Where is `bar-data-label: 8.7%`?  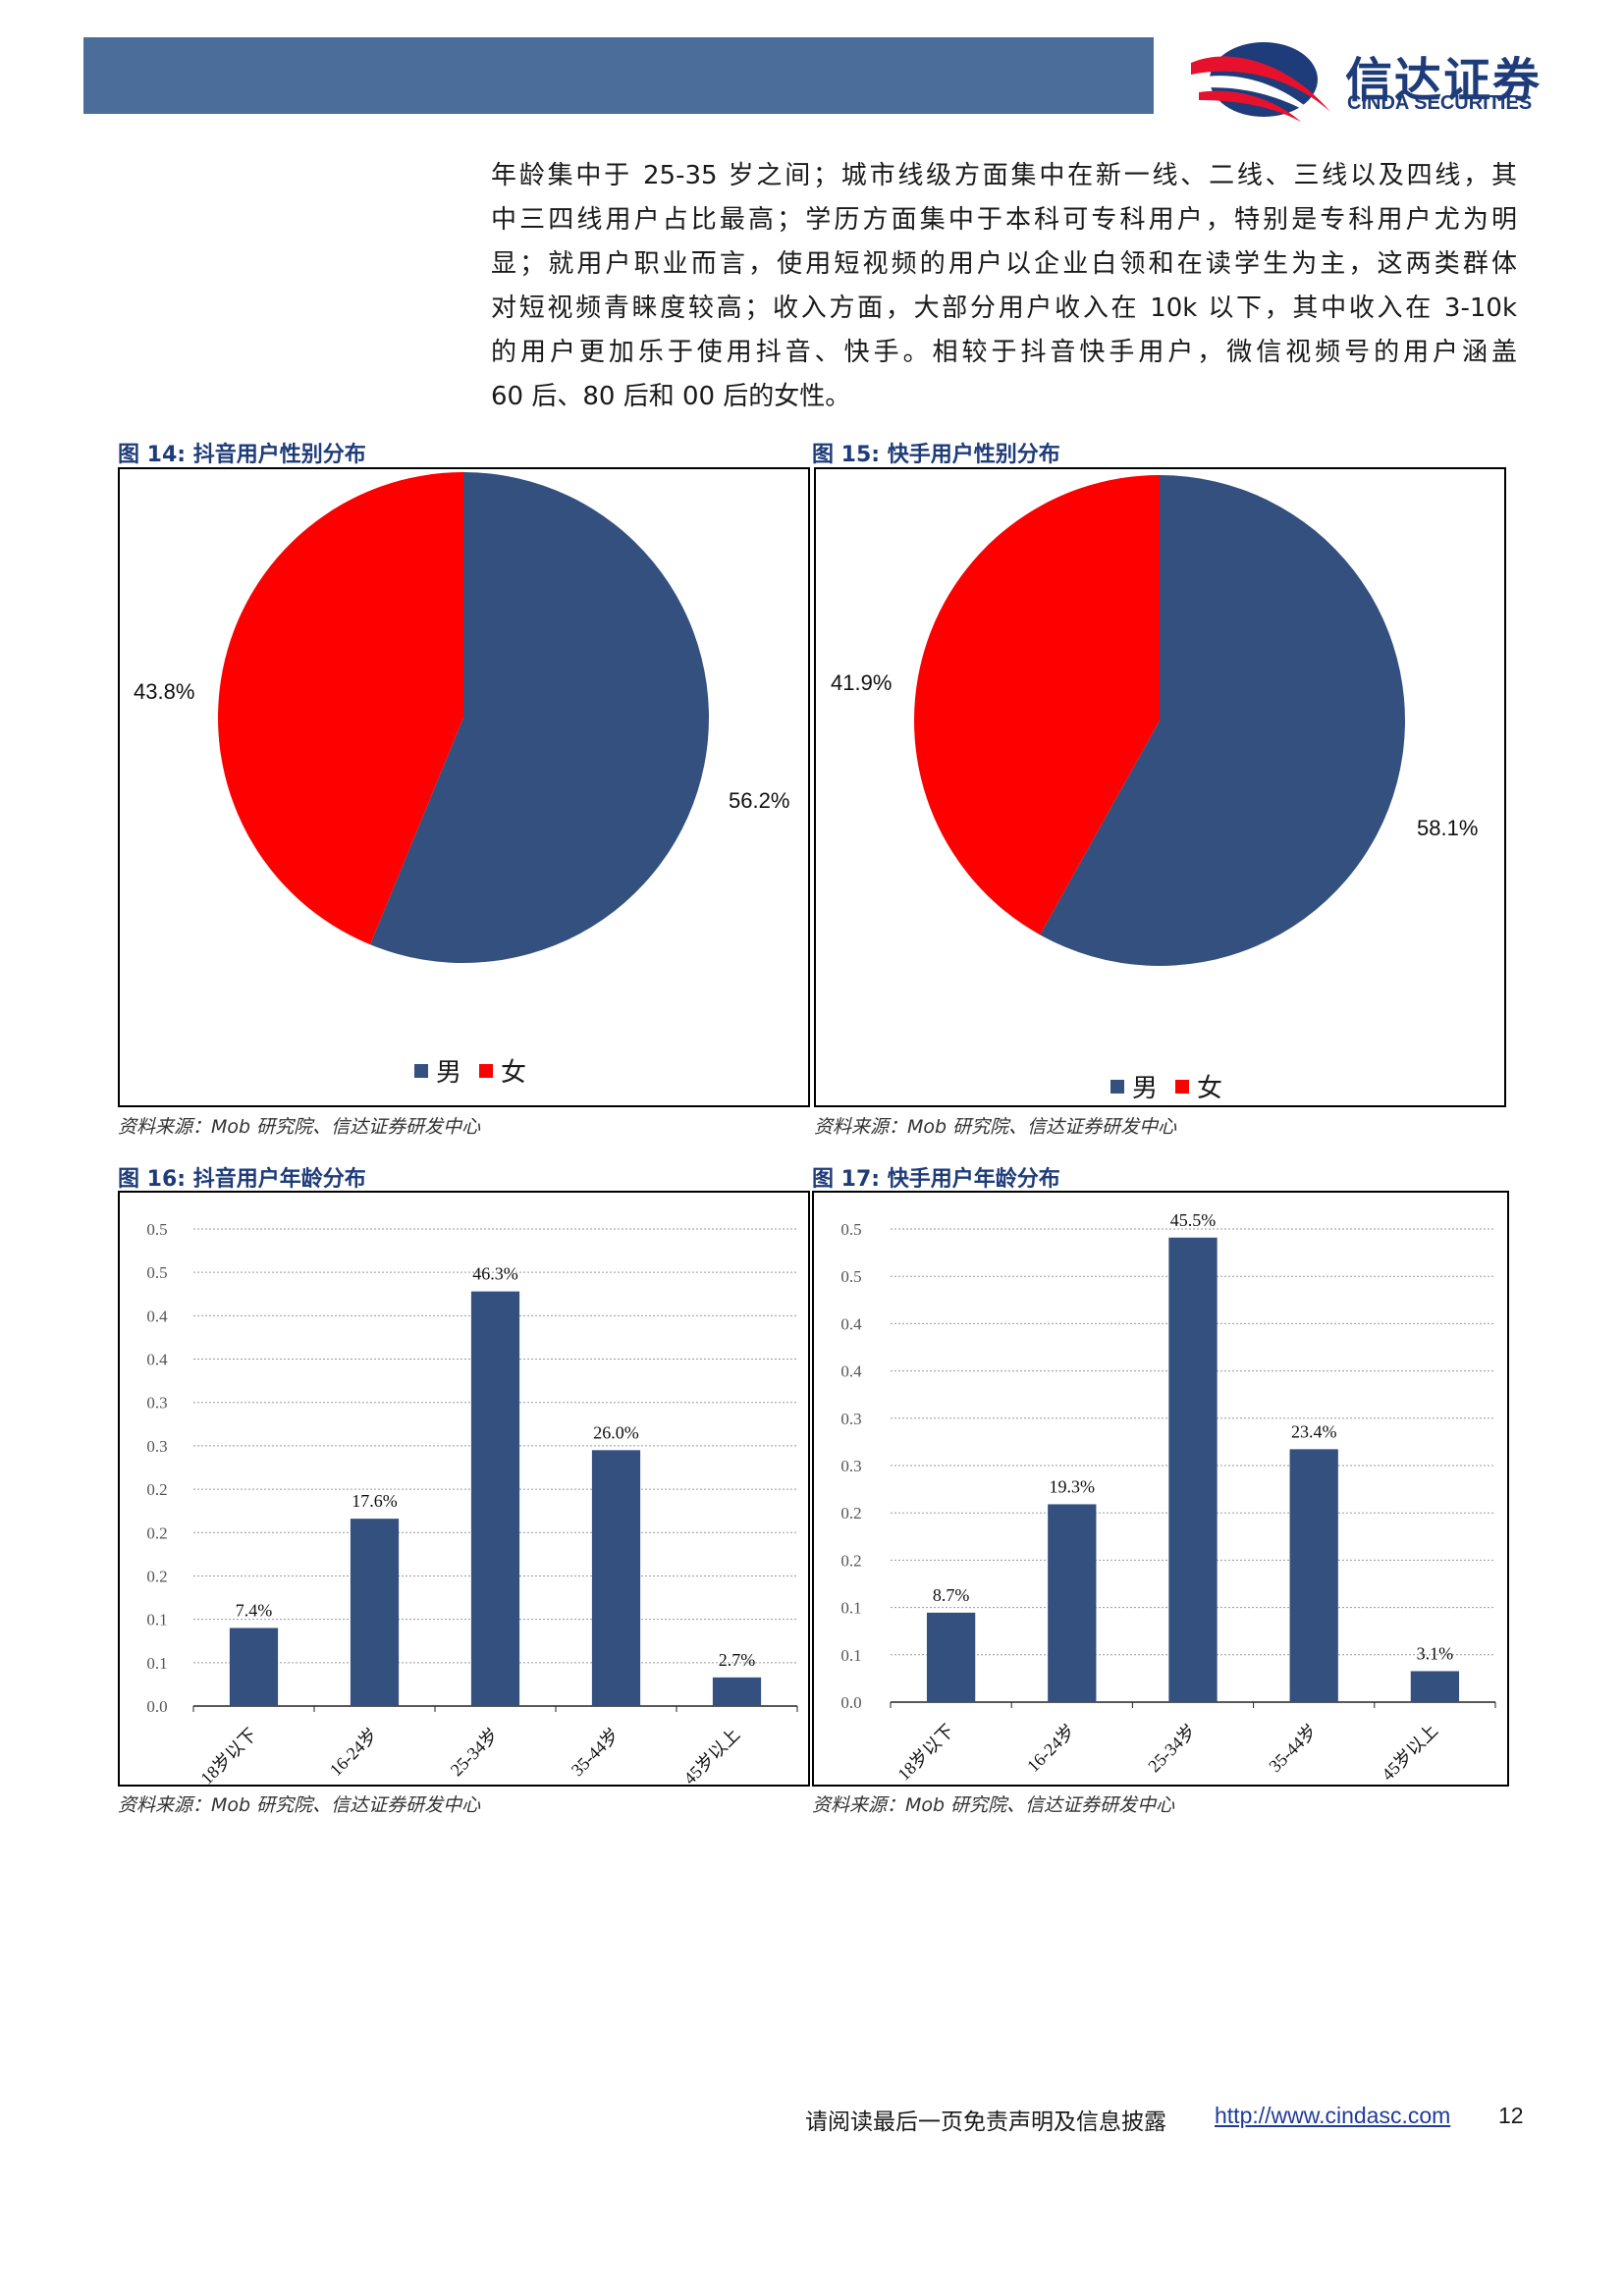
bar-data-label: 8.7% is located at coordinates (951, 1595).